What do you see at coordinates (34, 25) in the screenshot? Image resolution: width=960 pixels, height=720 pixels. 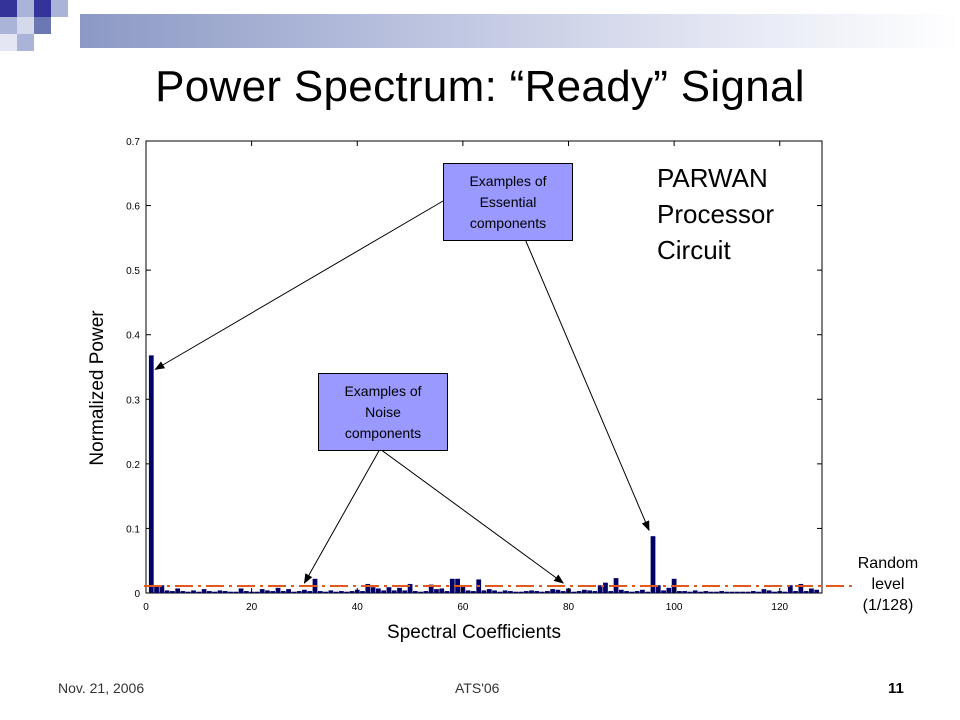 I see `header-decoration` at bounding box center [34, 25].